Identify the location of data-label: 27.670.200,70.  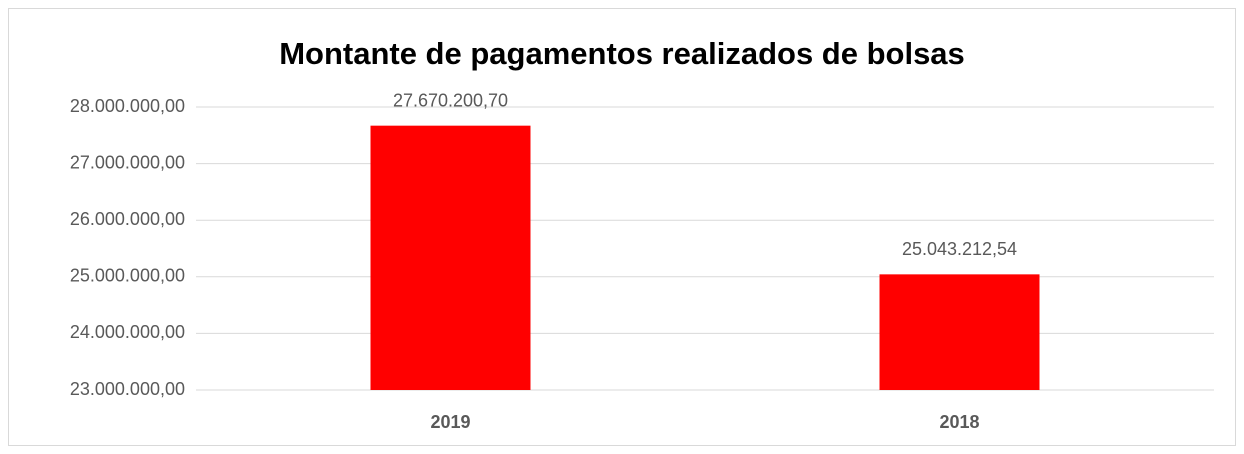
(450, 100).